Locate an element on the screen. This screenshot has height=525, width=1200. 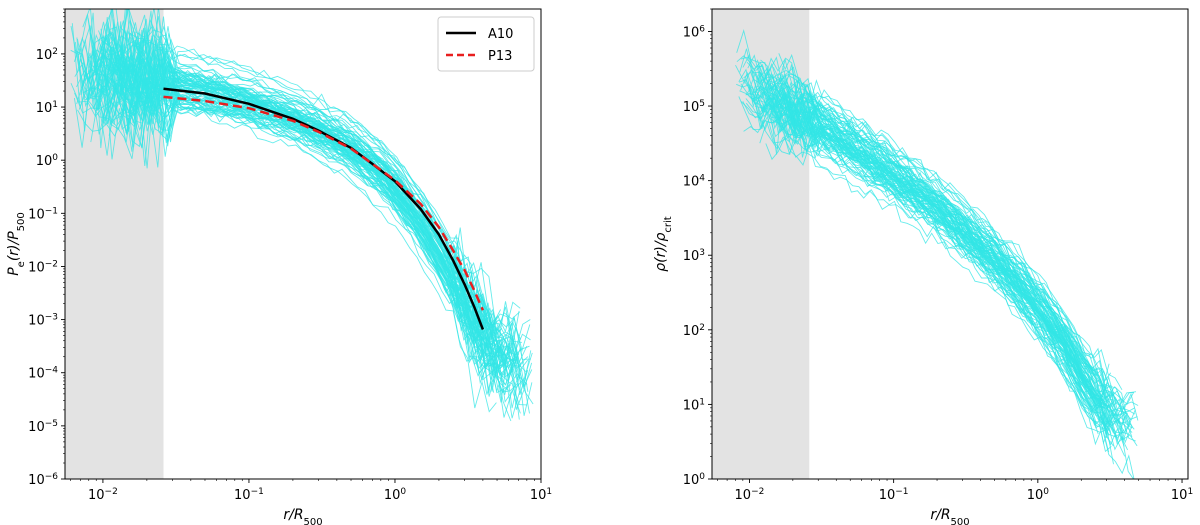
y-tick-label: 10⁻² is located at coordinates (43, 267).